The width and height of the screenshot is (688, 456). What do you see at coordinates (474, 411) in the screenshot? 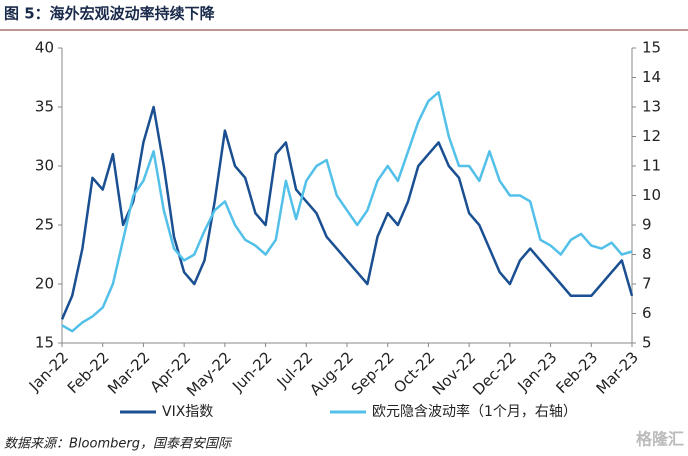
I see `legend-label: 欧元隐含波动率（1个月，右轴）` at bounding box center [474, 411].